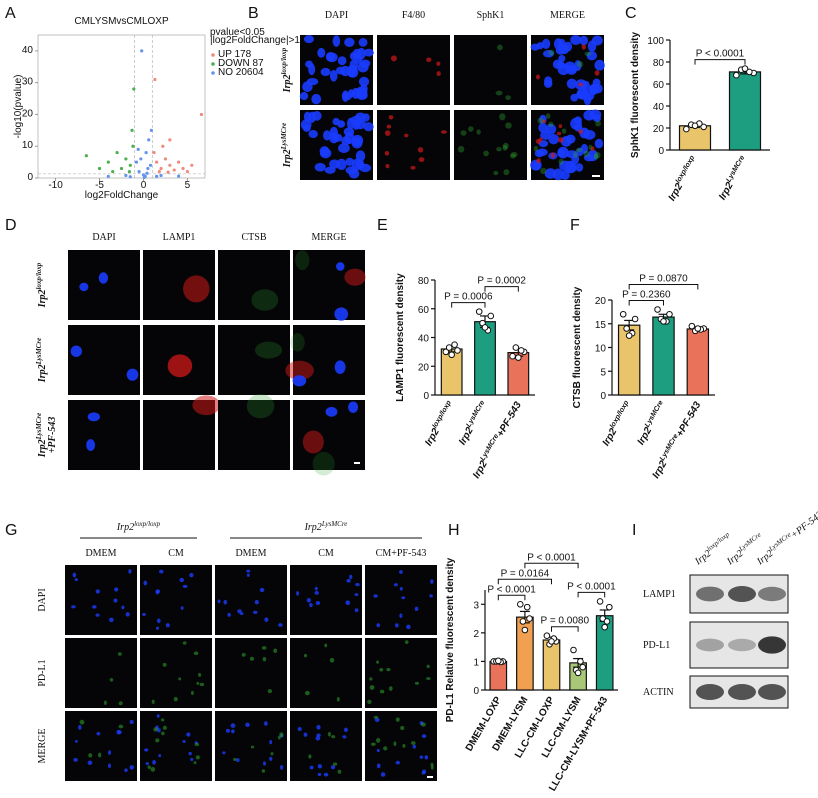  What do you see at coordinates (28, 145) in the screenshot?
I see `y-tick-label: 10` at bounding box center [28, 145].